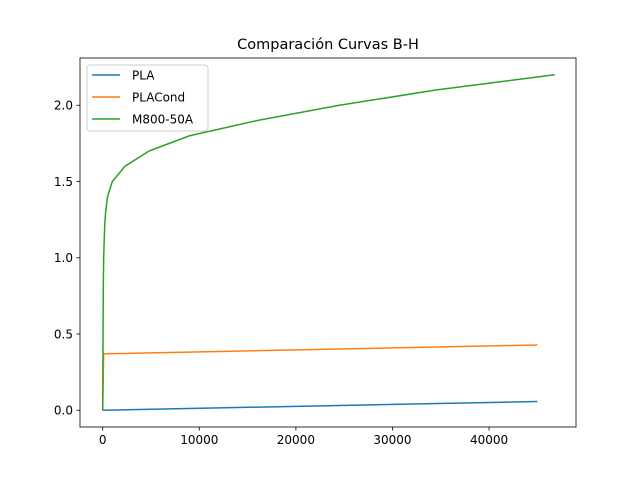  What do you see at coordinates (63, 182) in the screenshot?
I see `y-tick-label: 1.5` at bounding box center [63, 182].